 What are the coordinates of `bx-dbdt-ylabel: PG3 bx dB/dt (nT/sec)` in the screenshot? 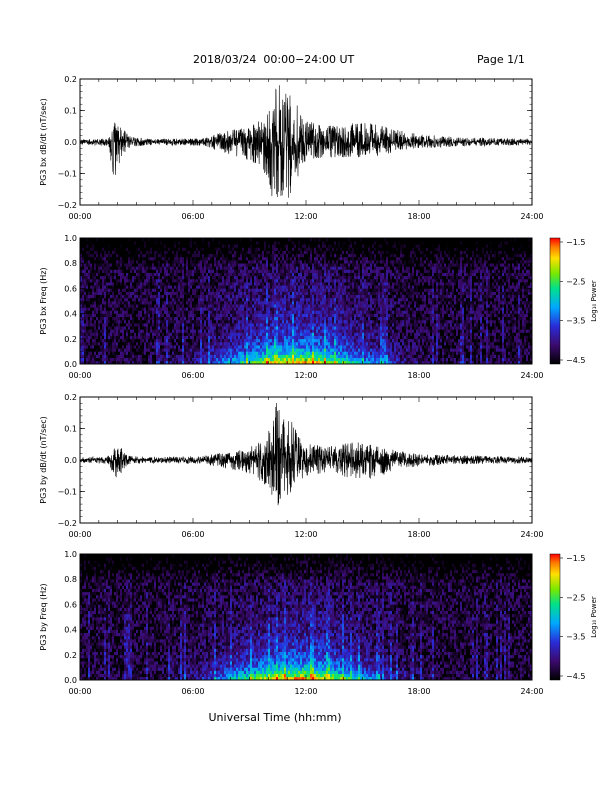 It's located at (43, 141).